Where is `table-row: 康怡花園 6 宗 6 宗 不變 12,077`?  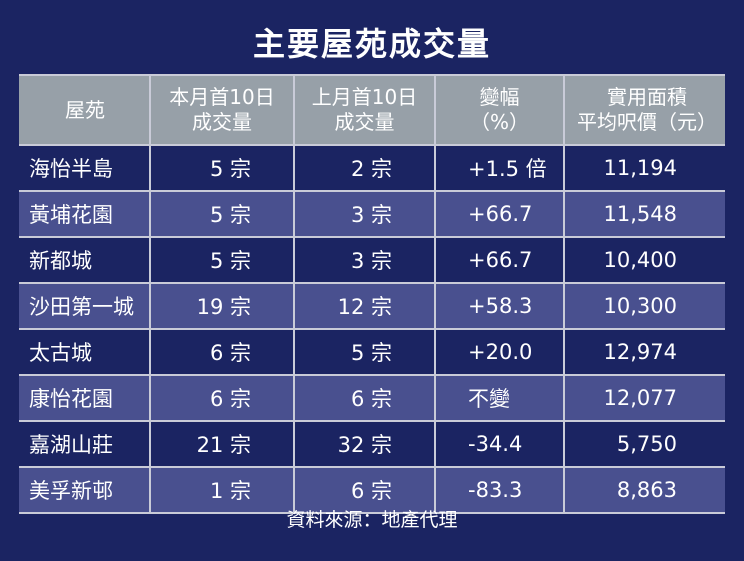 table-row: 康怡花園 6 宗 6 宗 不變 12,077 is located at coordinates (372, 399).